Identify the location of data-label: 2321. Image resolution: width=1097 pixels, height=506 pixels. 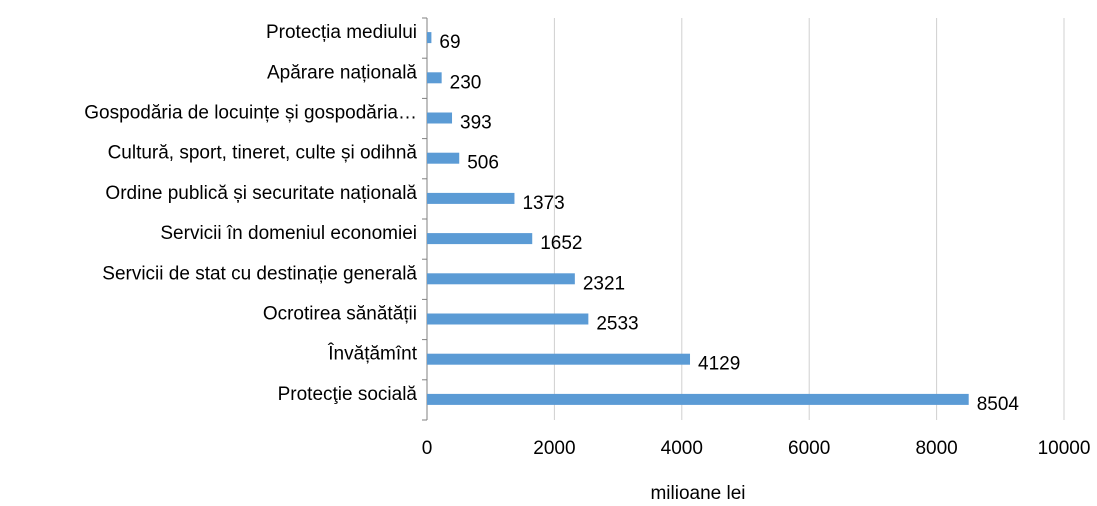
(604, 283).